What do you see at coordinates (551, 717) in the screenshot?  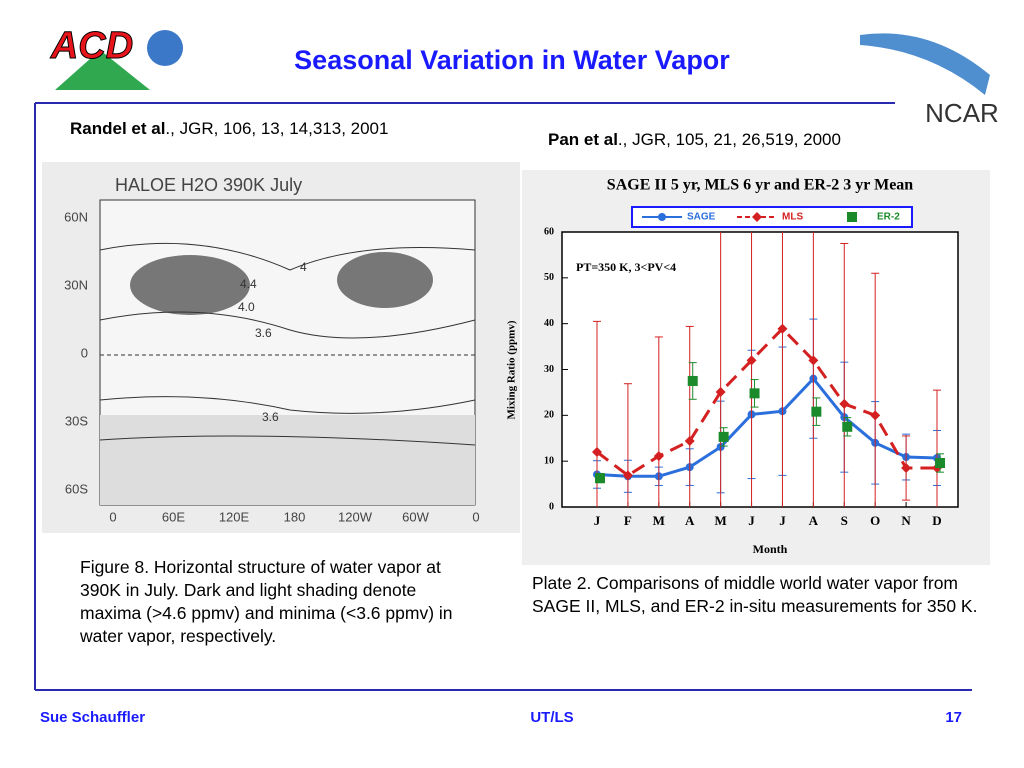 I see `footer-topic: UT/LS` at bounding box center [551, 717].